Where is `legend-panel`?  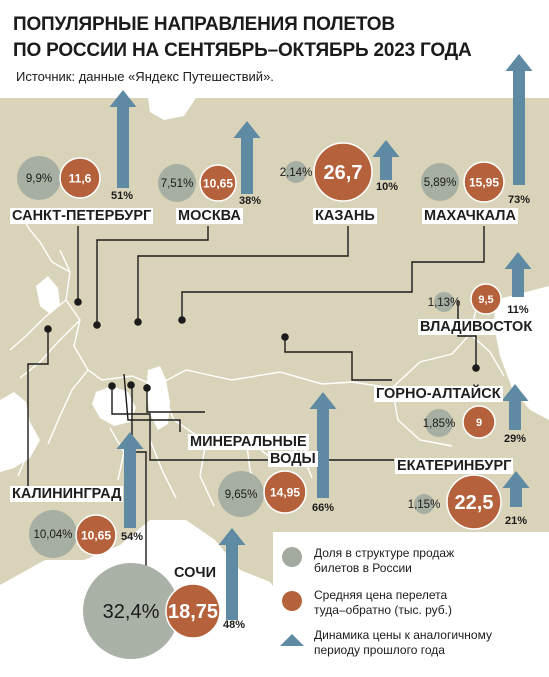 legend-panel is located at coordinates (411, 604).